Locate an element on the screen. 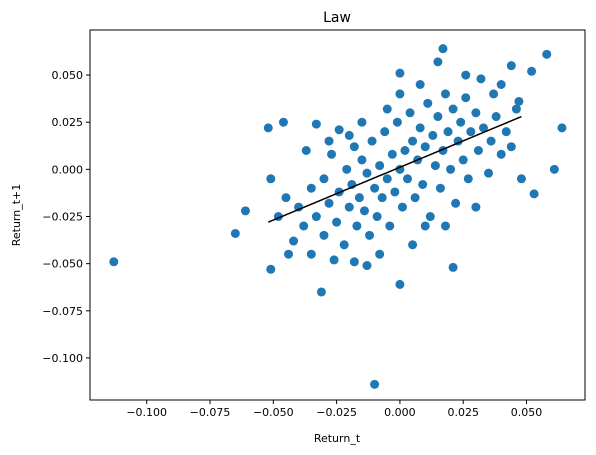 This screenshot has height=455, width=596. x-tick-label: −0.075 is located at coordinates (210, 412).